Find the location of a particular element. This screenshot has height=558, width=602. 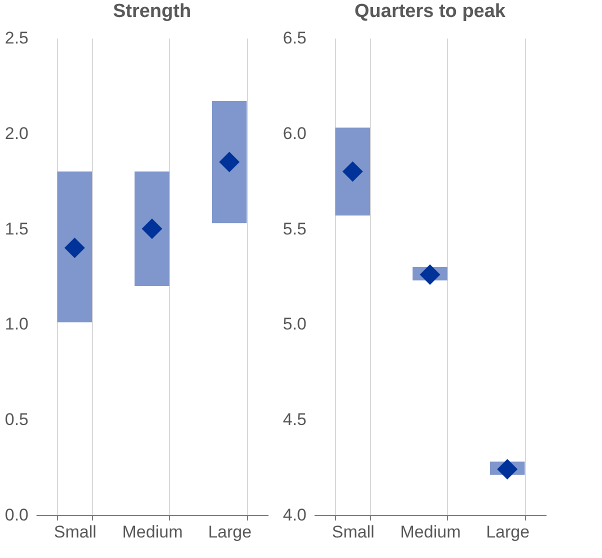

y-tick-label: 5.5 is located at coordinates (294, 228).